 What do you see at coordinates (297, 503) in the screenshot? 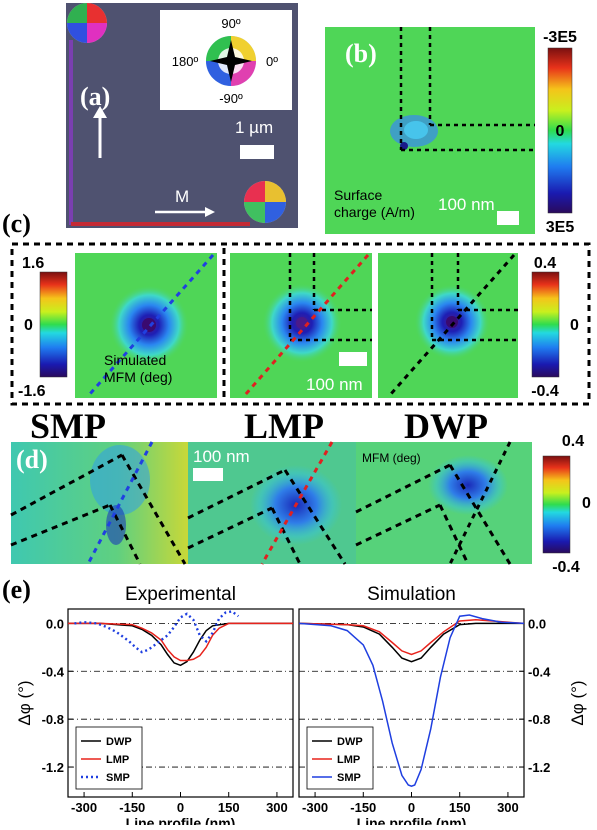
I see `lmp-exp-profile-line` at bounding box center [297, 503].